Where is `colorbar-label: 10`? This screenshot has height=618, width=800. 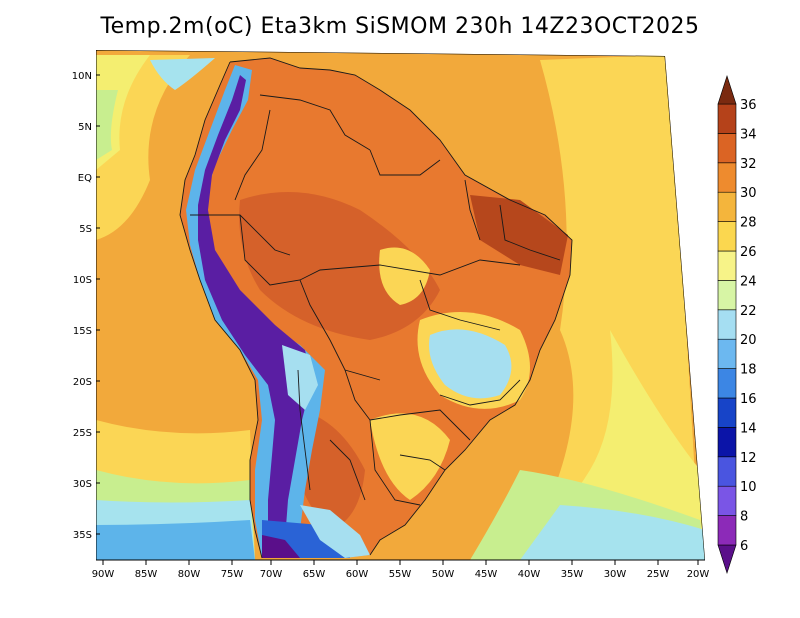
colorbar-label: 10 is located at coordinates (748, 487).